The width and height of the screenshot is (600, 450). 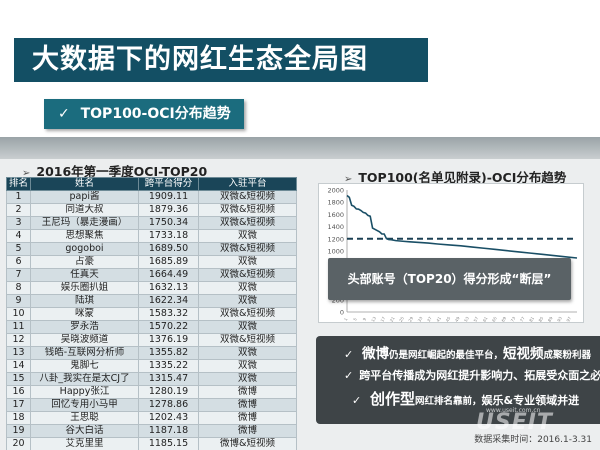 What do you see at coordinates (540, 318) in the screenshot?
I see `x-tick-label: 85` at bounding box center [540, 318].